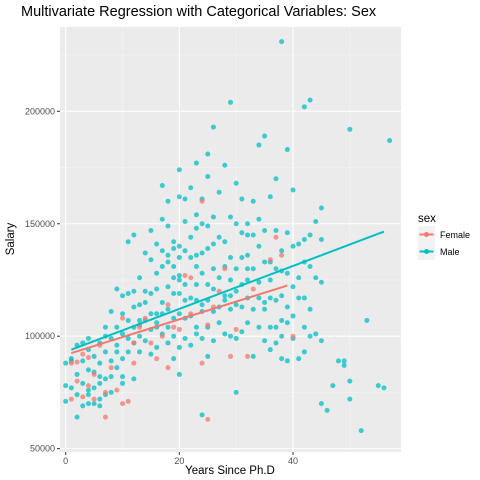 The width and height of the screenshot is (480, 480). What do you see at coordinates (450, 252) in the screenshot?
I see `legend-label-male: Male` at bounding box center [450, 252].